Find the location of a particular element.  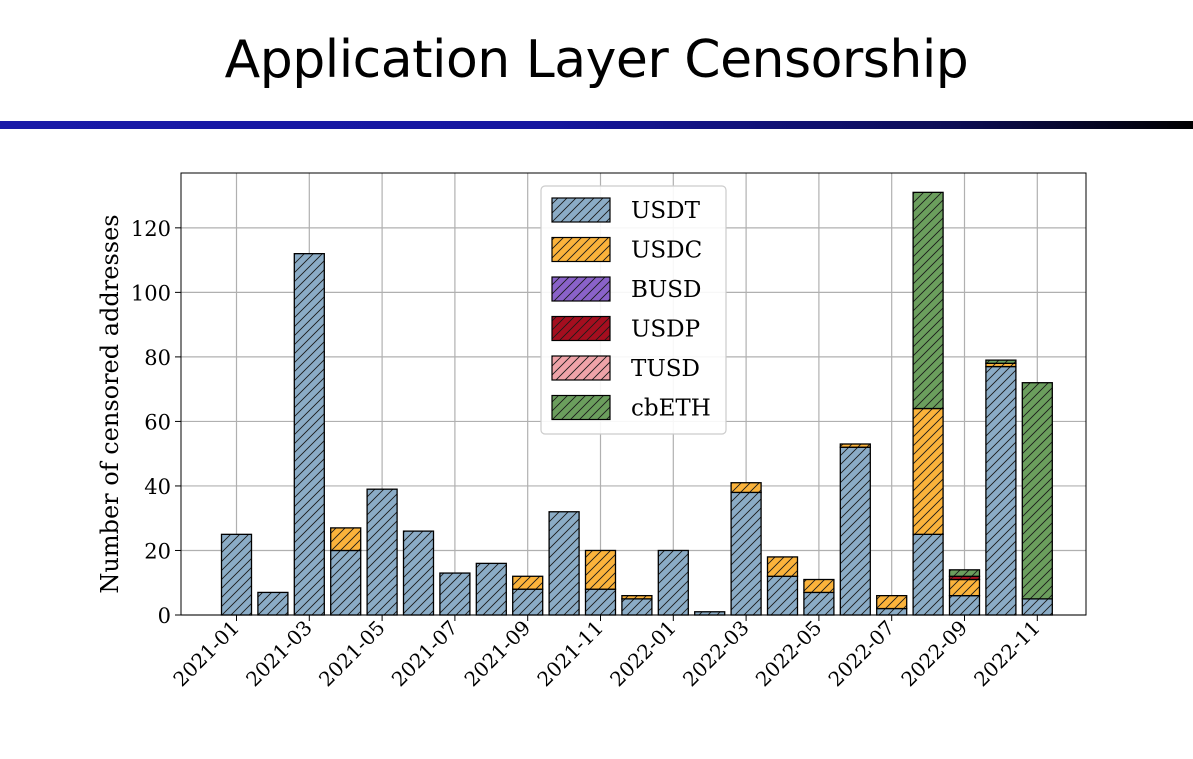

y-tick-label: 40 is located at coordinates (157, 487).